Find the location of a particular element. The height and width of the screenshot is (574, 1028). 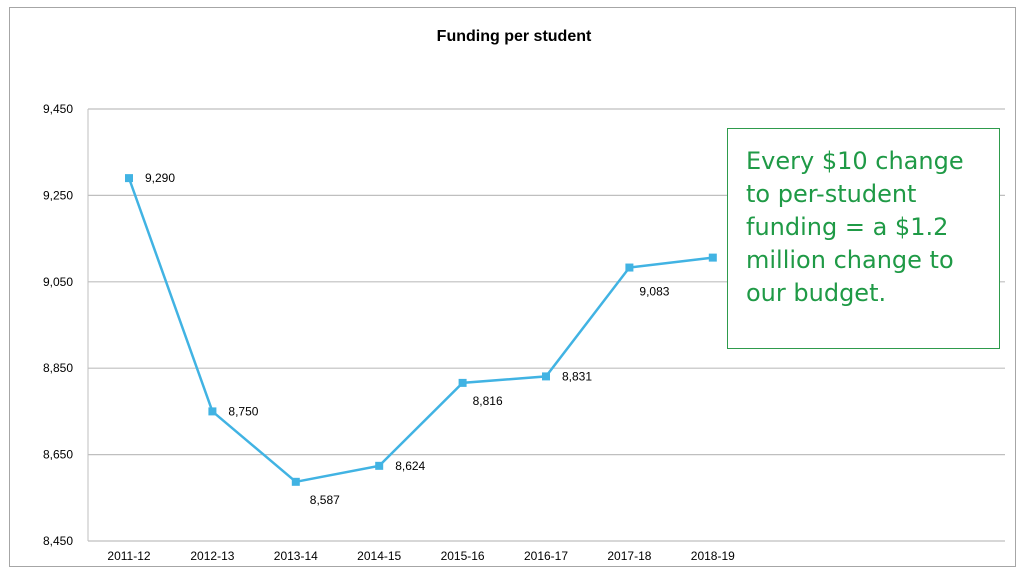

data-label: 8,831 is located at coordinates (577, 376).